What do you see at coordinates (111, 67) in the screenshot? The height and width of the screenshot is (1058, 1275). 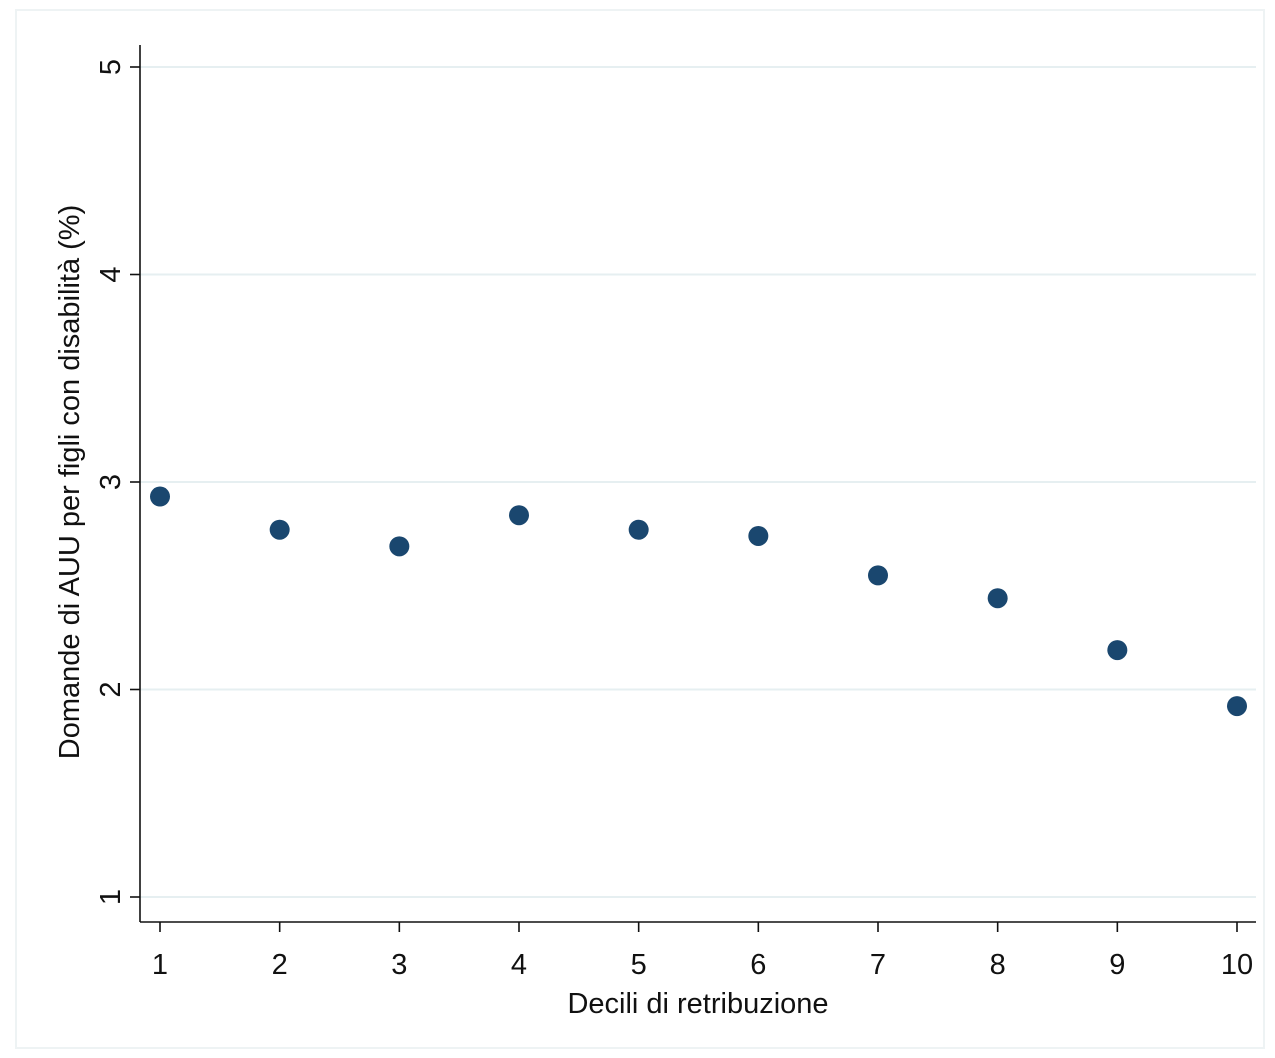 I see `y-tick-label: 5` at bounding box center [111, 67].